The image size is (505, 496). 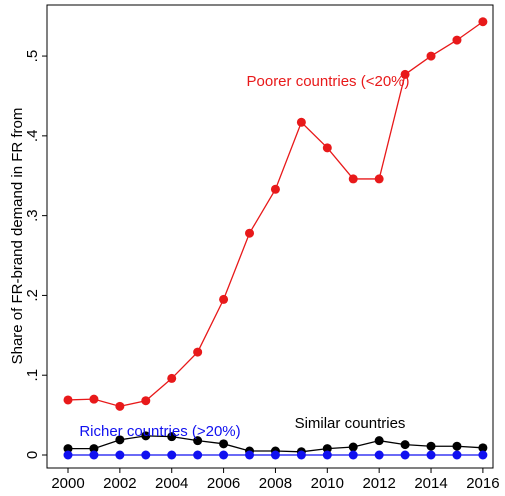 I want to click on x-tick-label: 2002, so click(x=119, y=483).